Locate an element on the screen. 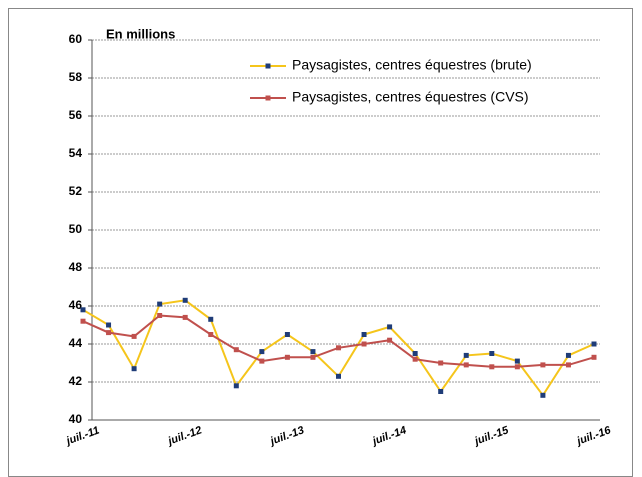  y-tick-label: 40 is located at coordinates (76, 419).